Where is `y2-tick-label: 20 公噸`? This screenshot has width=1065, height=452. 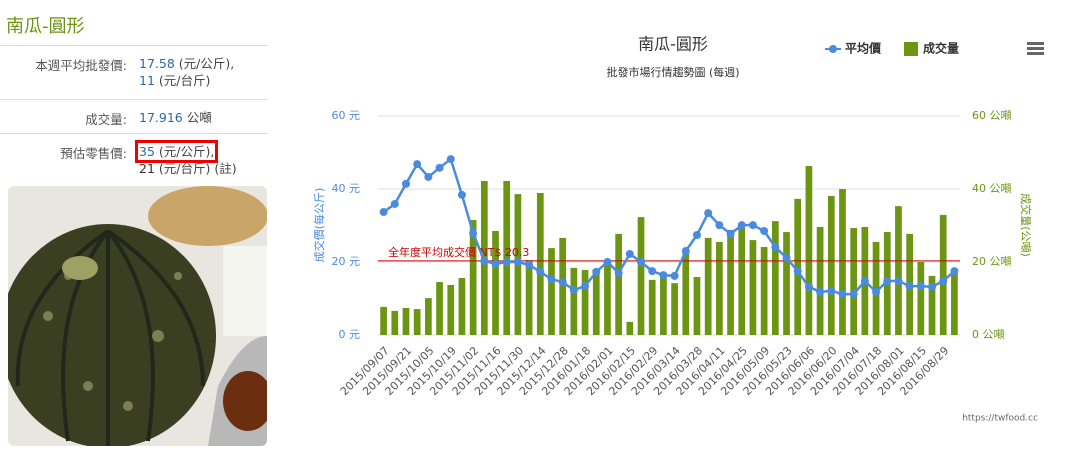 y2-tick-label: 20 公噸 is located at coordinates (992, 261).